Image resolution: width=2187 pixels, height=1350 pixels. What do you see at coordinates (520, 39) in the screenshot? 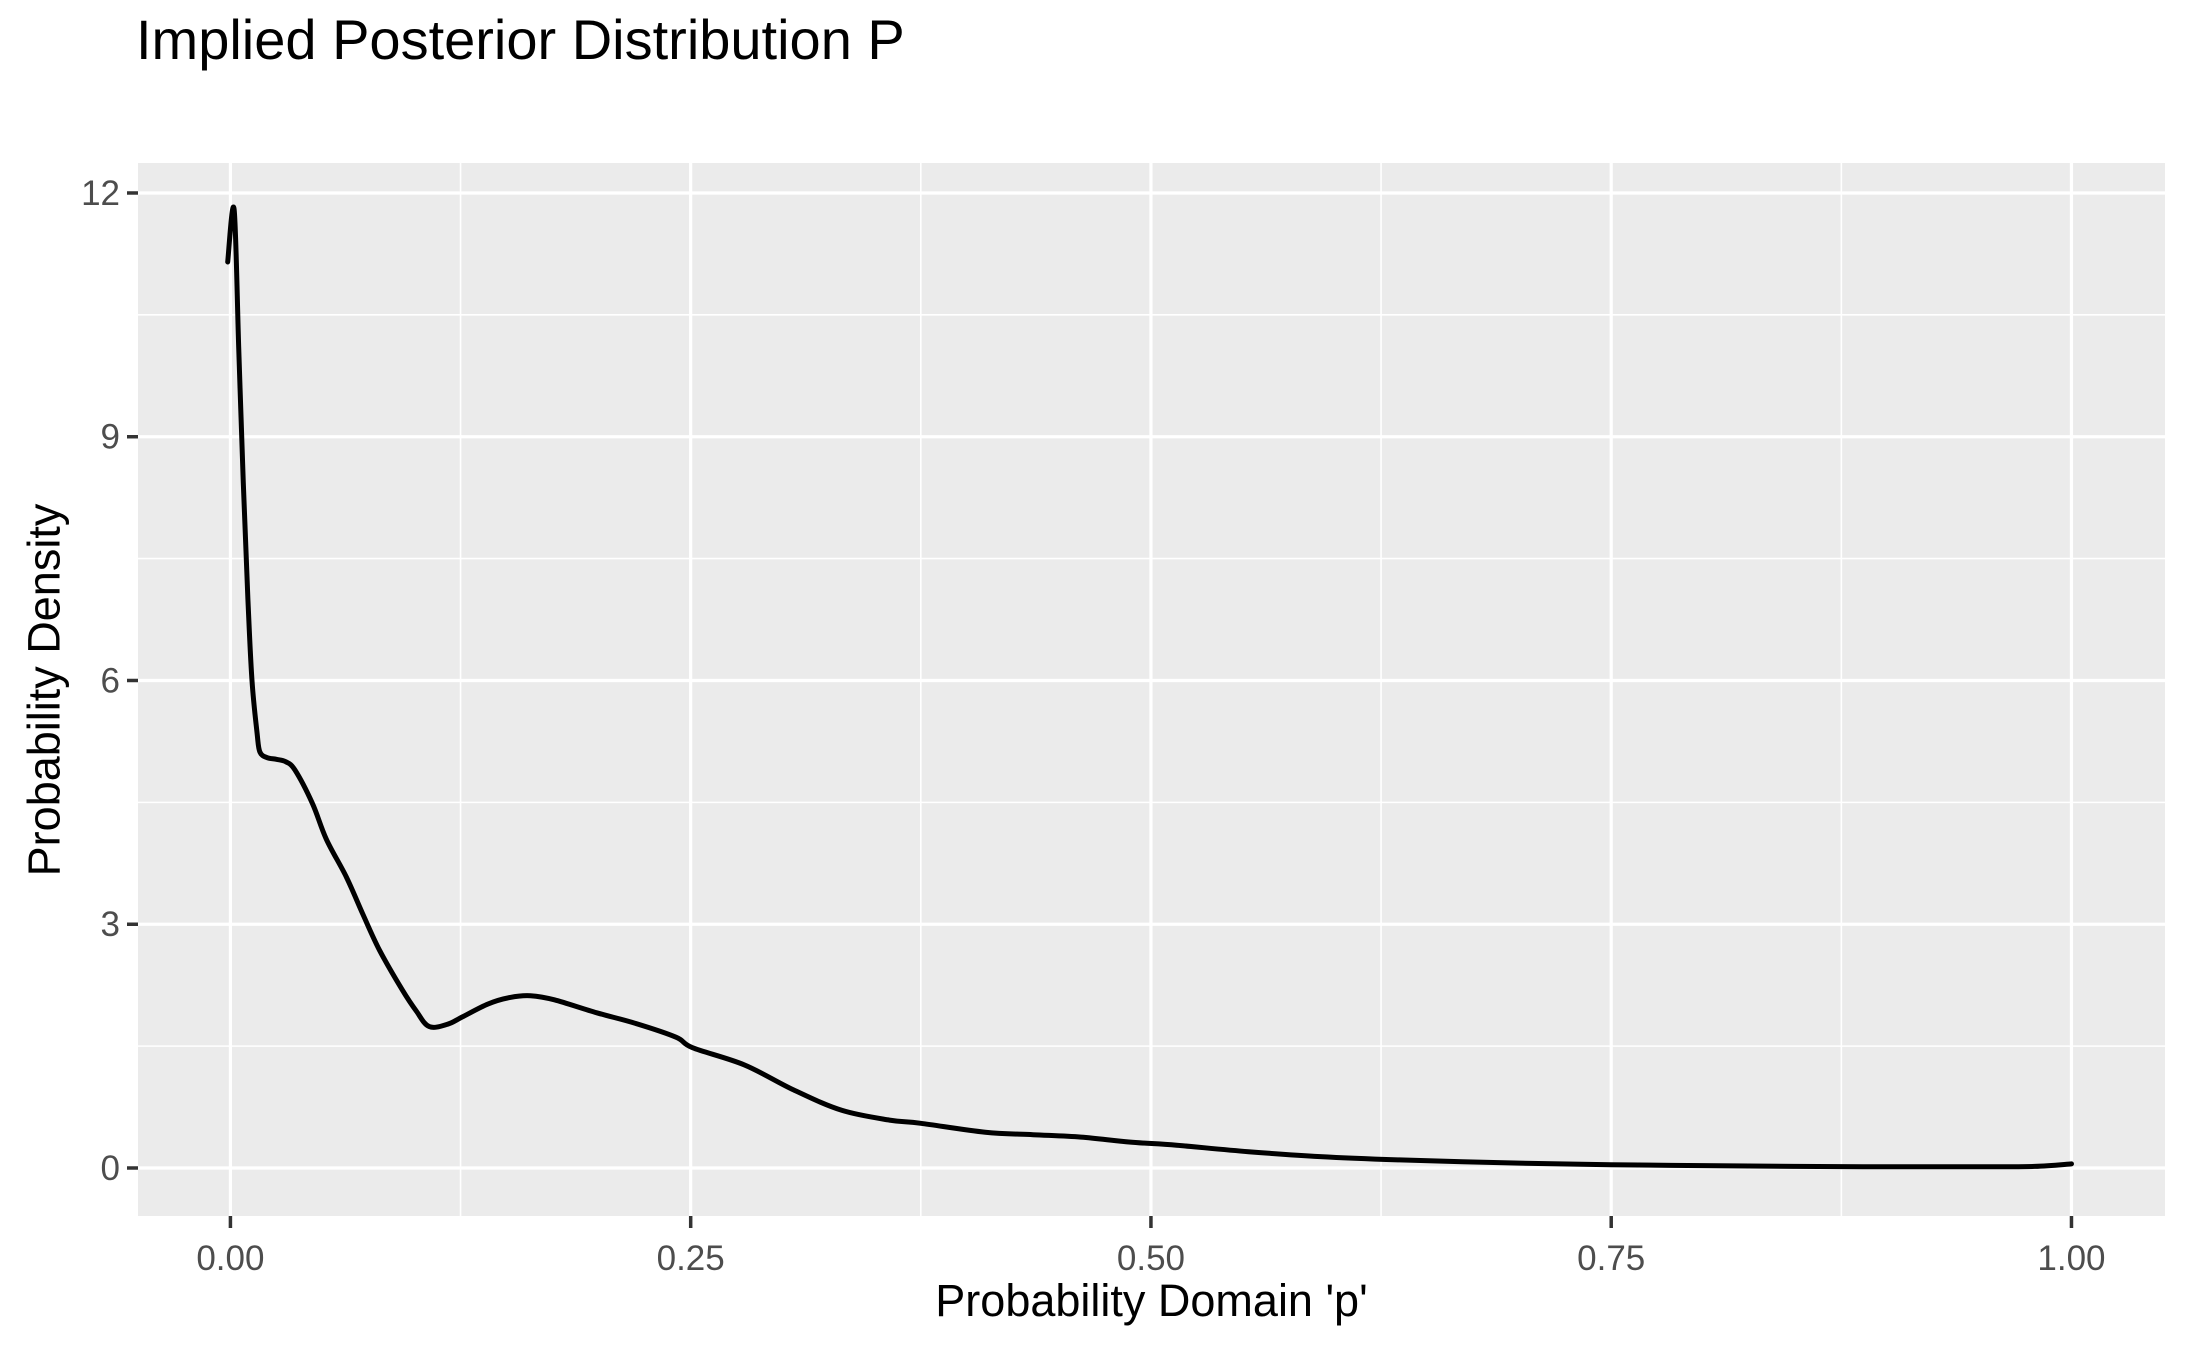
I see `chart-title: Implied Posterior Distribution P` at bounding box center [520, 39].